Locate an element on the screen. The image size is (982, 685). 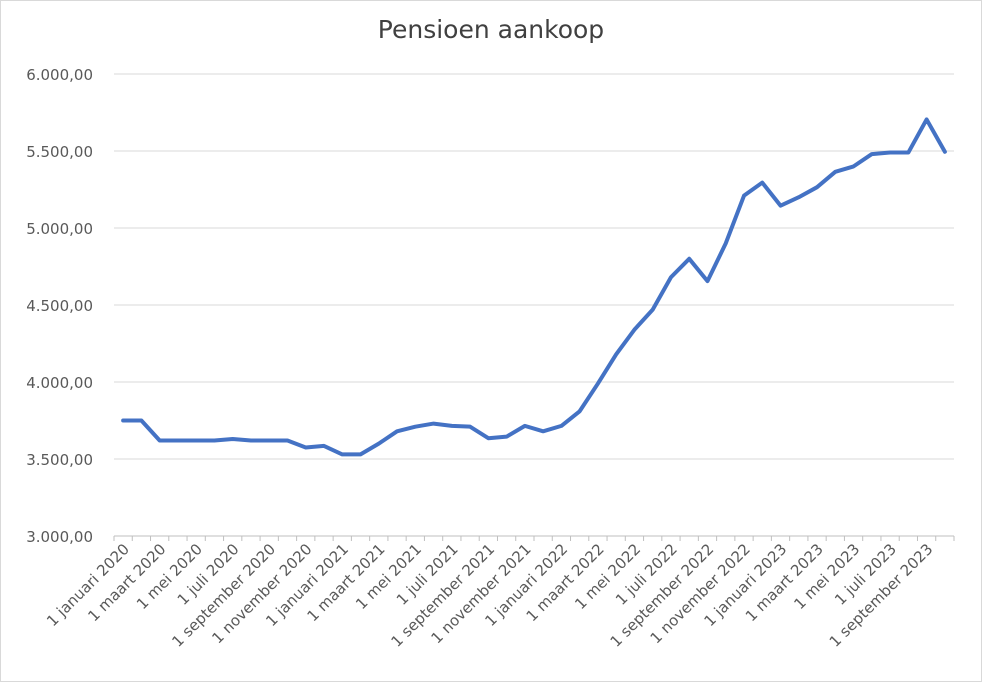
x-axis is located at coordinates (534, 538).